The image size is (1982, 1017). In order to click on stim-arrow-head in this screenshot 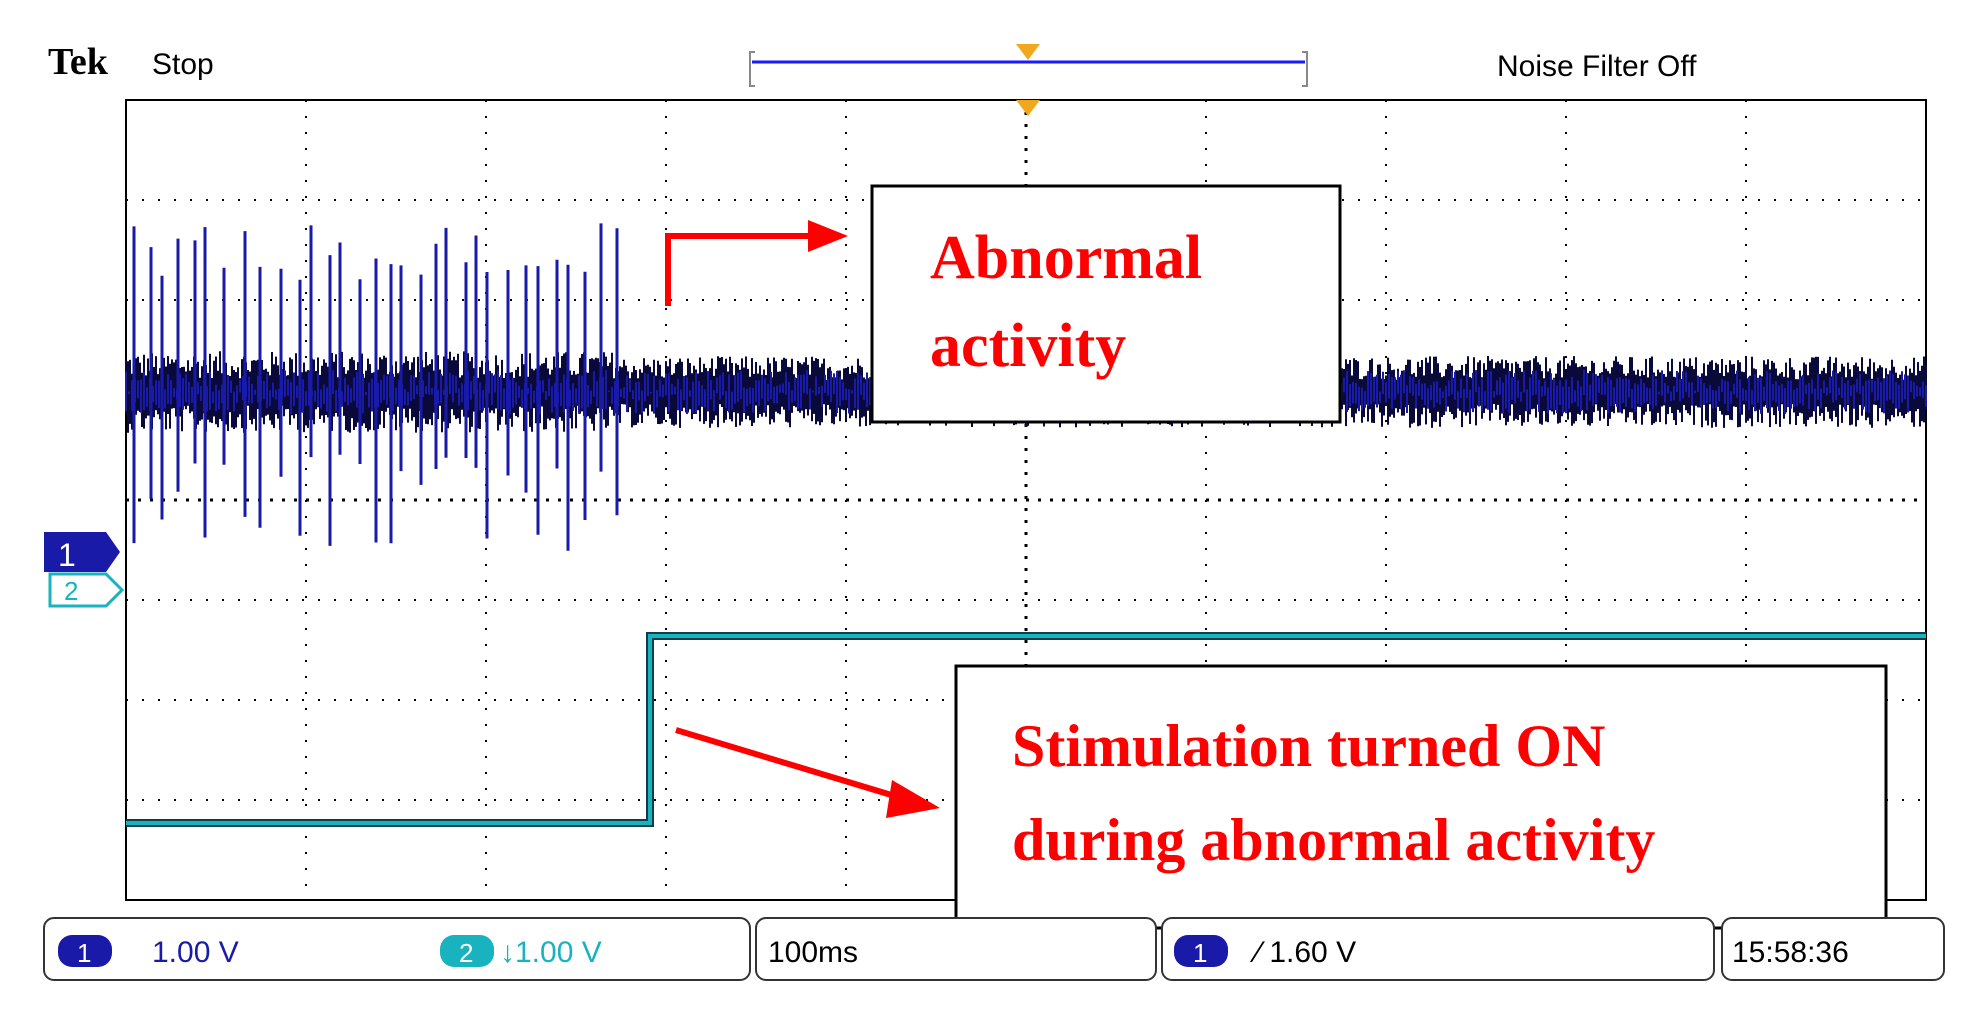, I will do `click(913, 799)`.